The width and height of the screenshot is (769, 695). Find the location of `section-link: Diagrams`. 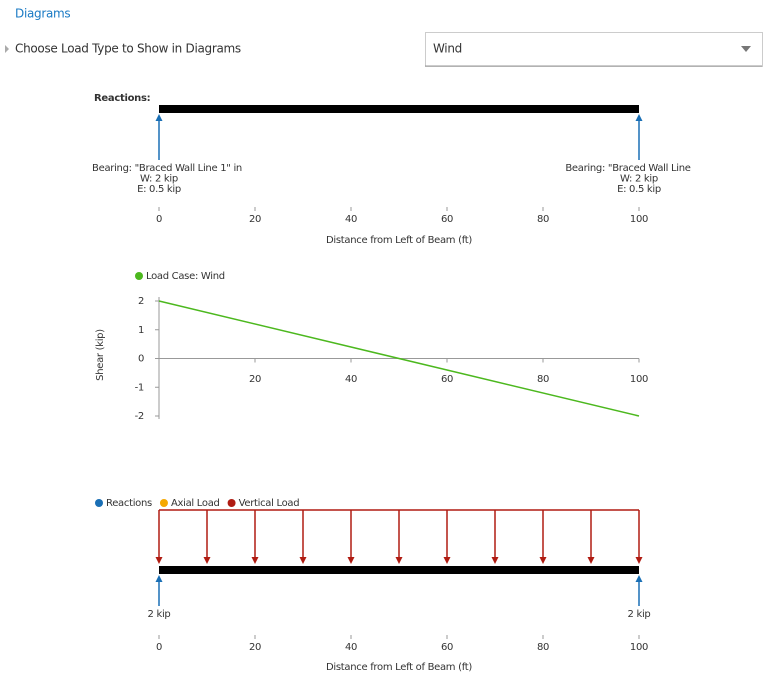

section-link: Diagrams is located at coordinates (43, 14).